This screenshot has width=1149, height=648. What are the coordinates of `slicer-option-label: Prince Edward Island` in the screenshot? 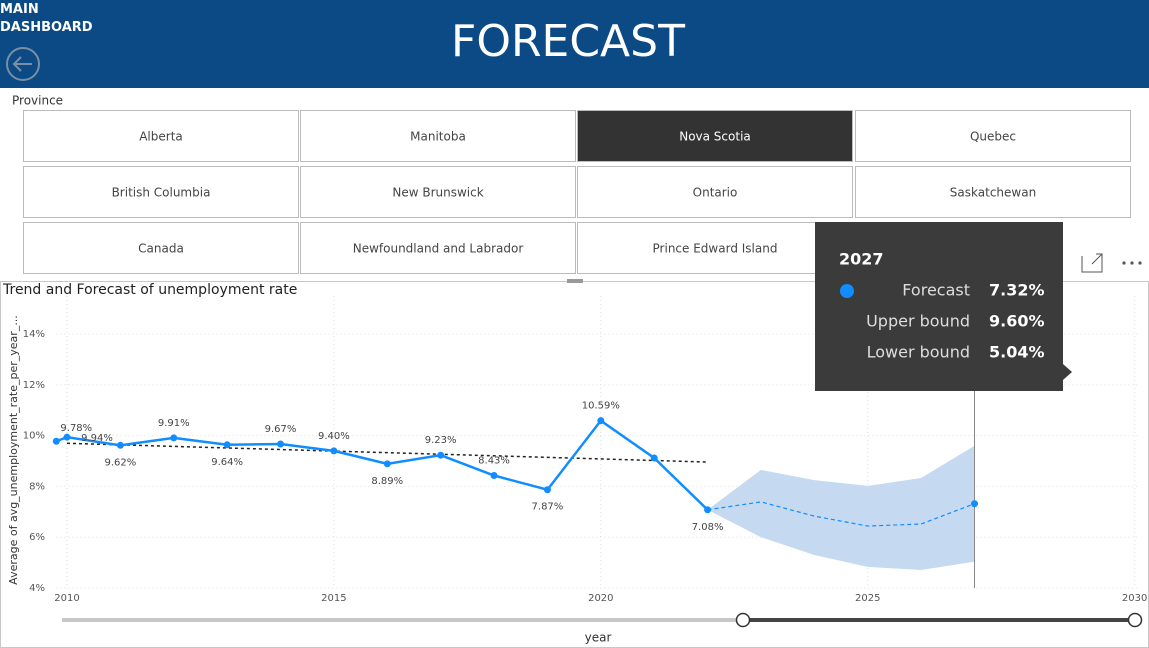 It's located at (715, 249).